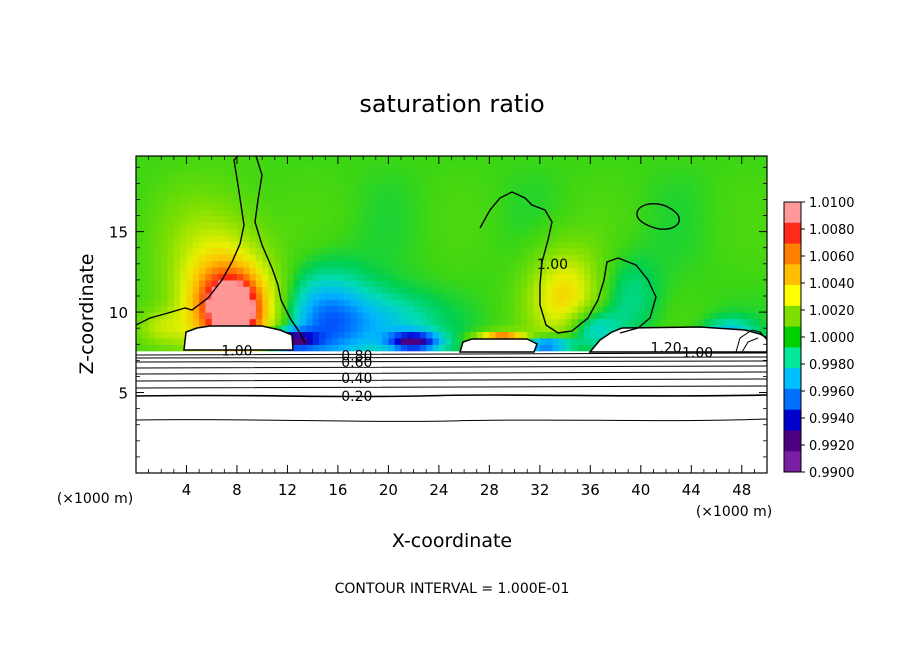 The image size is (904, 654). Describe the element at coordinates (356, 379) in the screenshot. I see `contour-label: 0.40` at that location.